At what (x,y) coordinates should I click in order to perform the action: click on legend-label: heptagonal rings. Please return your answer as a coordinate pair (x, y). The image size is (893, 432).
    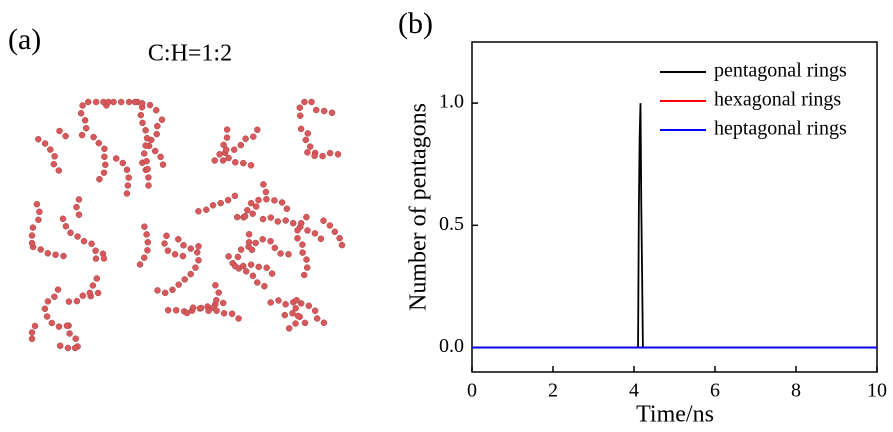
    Looking at the image, I should click on (780, 129).